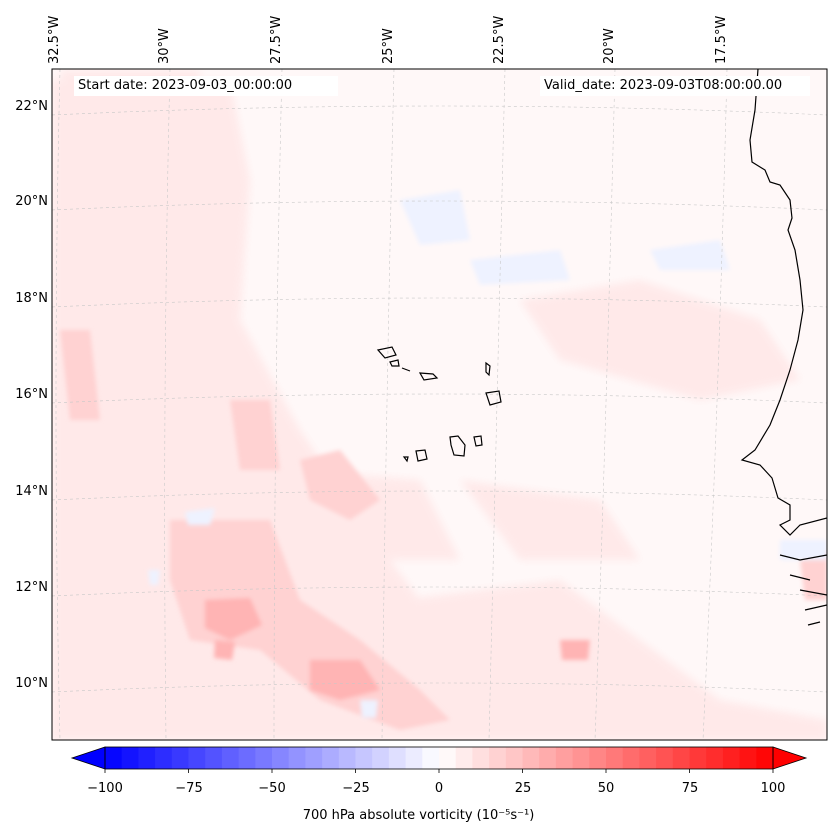  What do you see at coordinates (276, 39) in the screenshot?
I see `lon-label-27-5w: 27.5°W` at bounding box center [276, 39].